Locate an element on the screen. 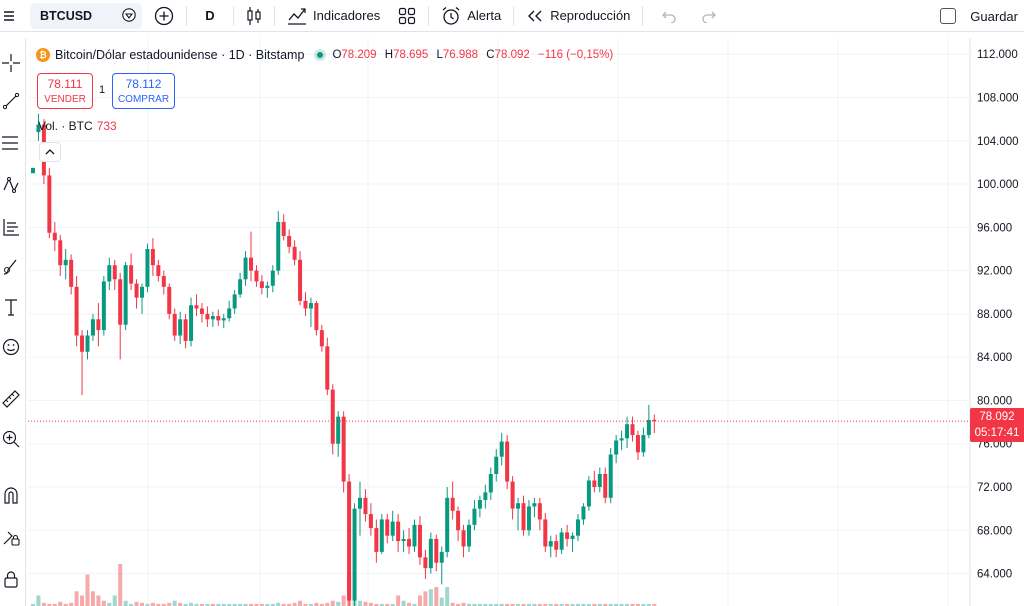  interval-button: D is located at coordinates (210, 15).